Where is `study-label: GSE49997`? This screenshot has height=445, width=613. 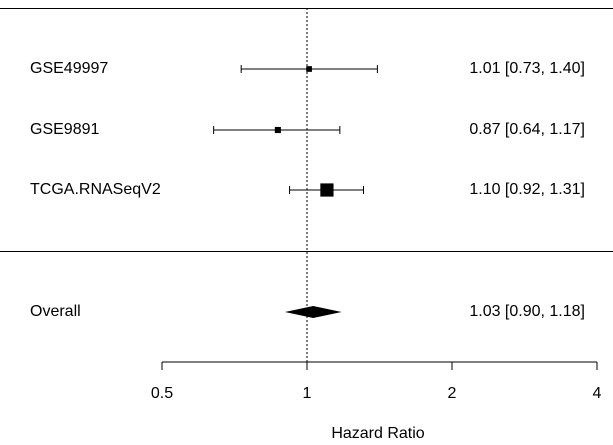 study-label: GSE49997 is located at coordinates (69, 68).